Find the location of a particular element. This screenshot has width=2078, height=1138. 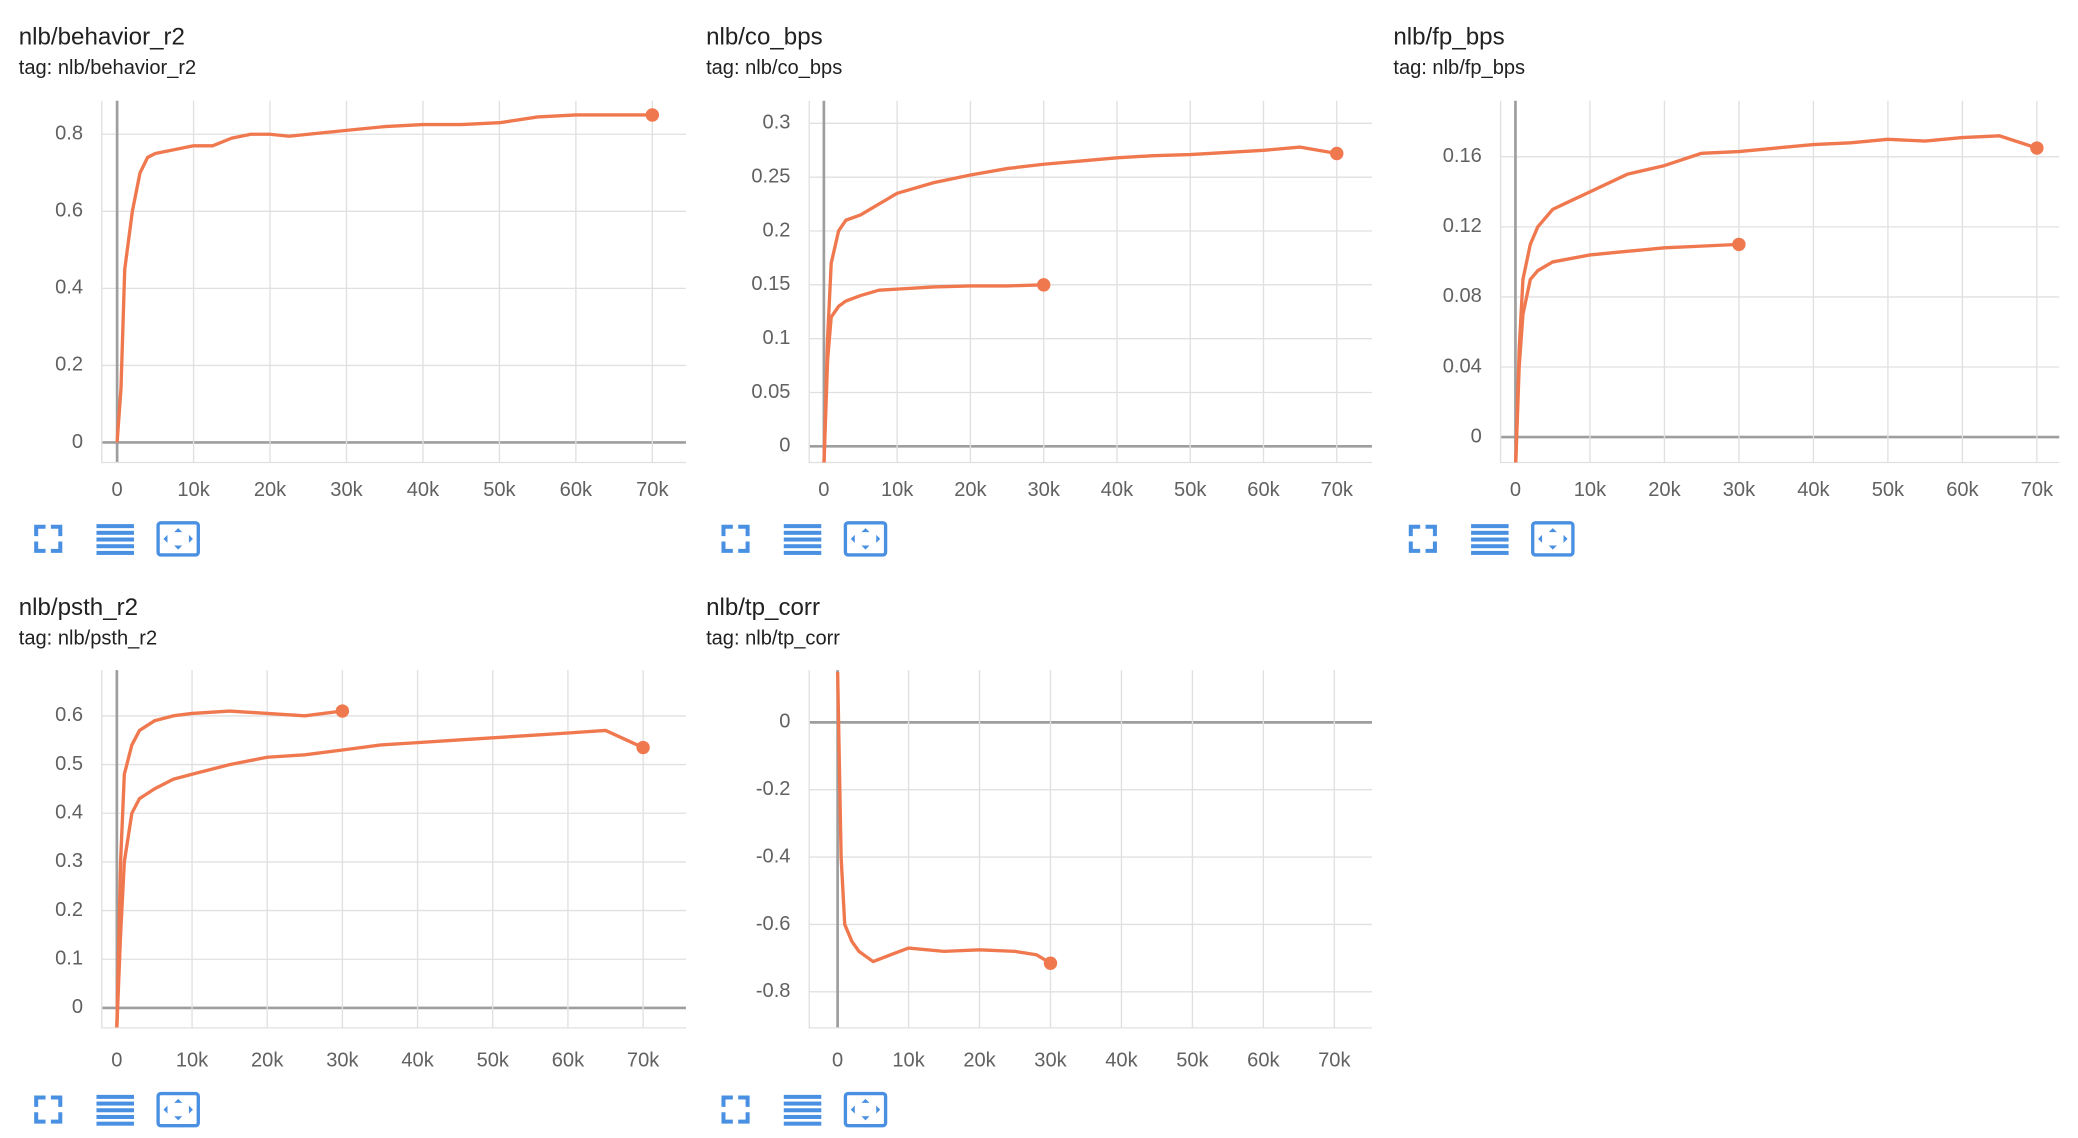

chart-tag: tag: nlb/fp_bps is located at coordinates (1459, 68).